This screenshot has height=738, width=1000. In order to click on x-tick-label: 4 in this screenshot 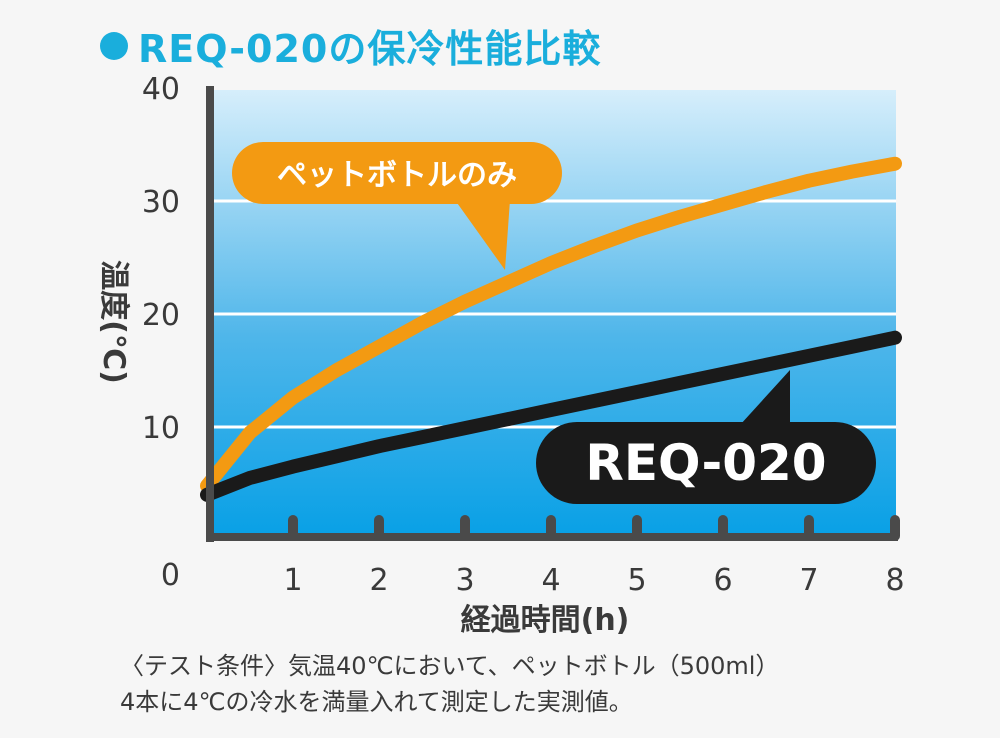, I will do `click(550, 580)`.